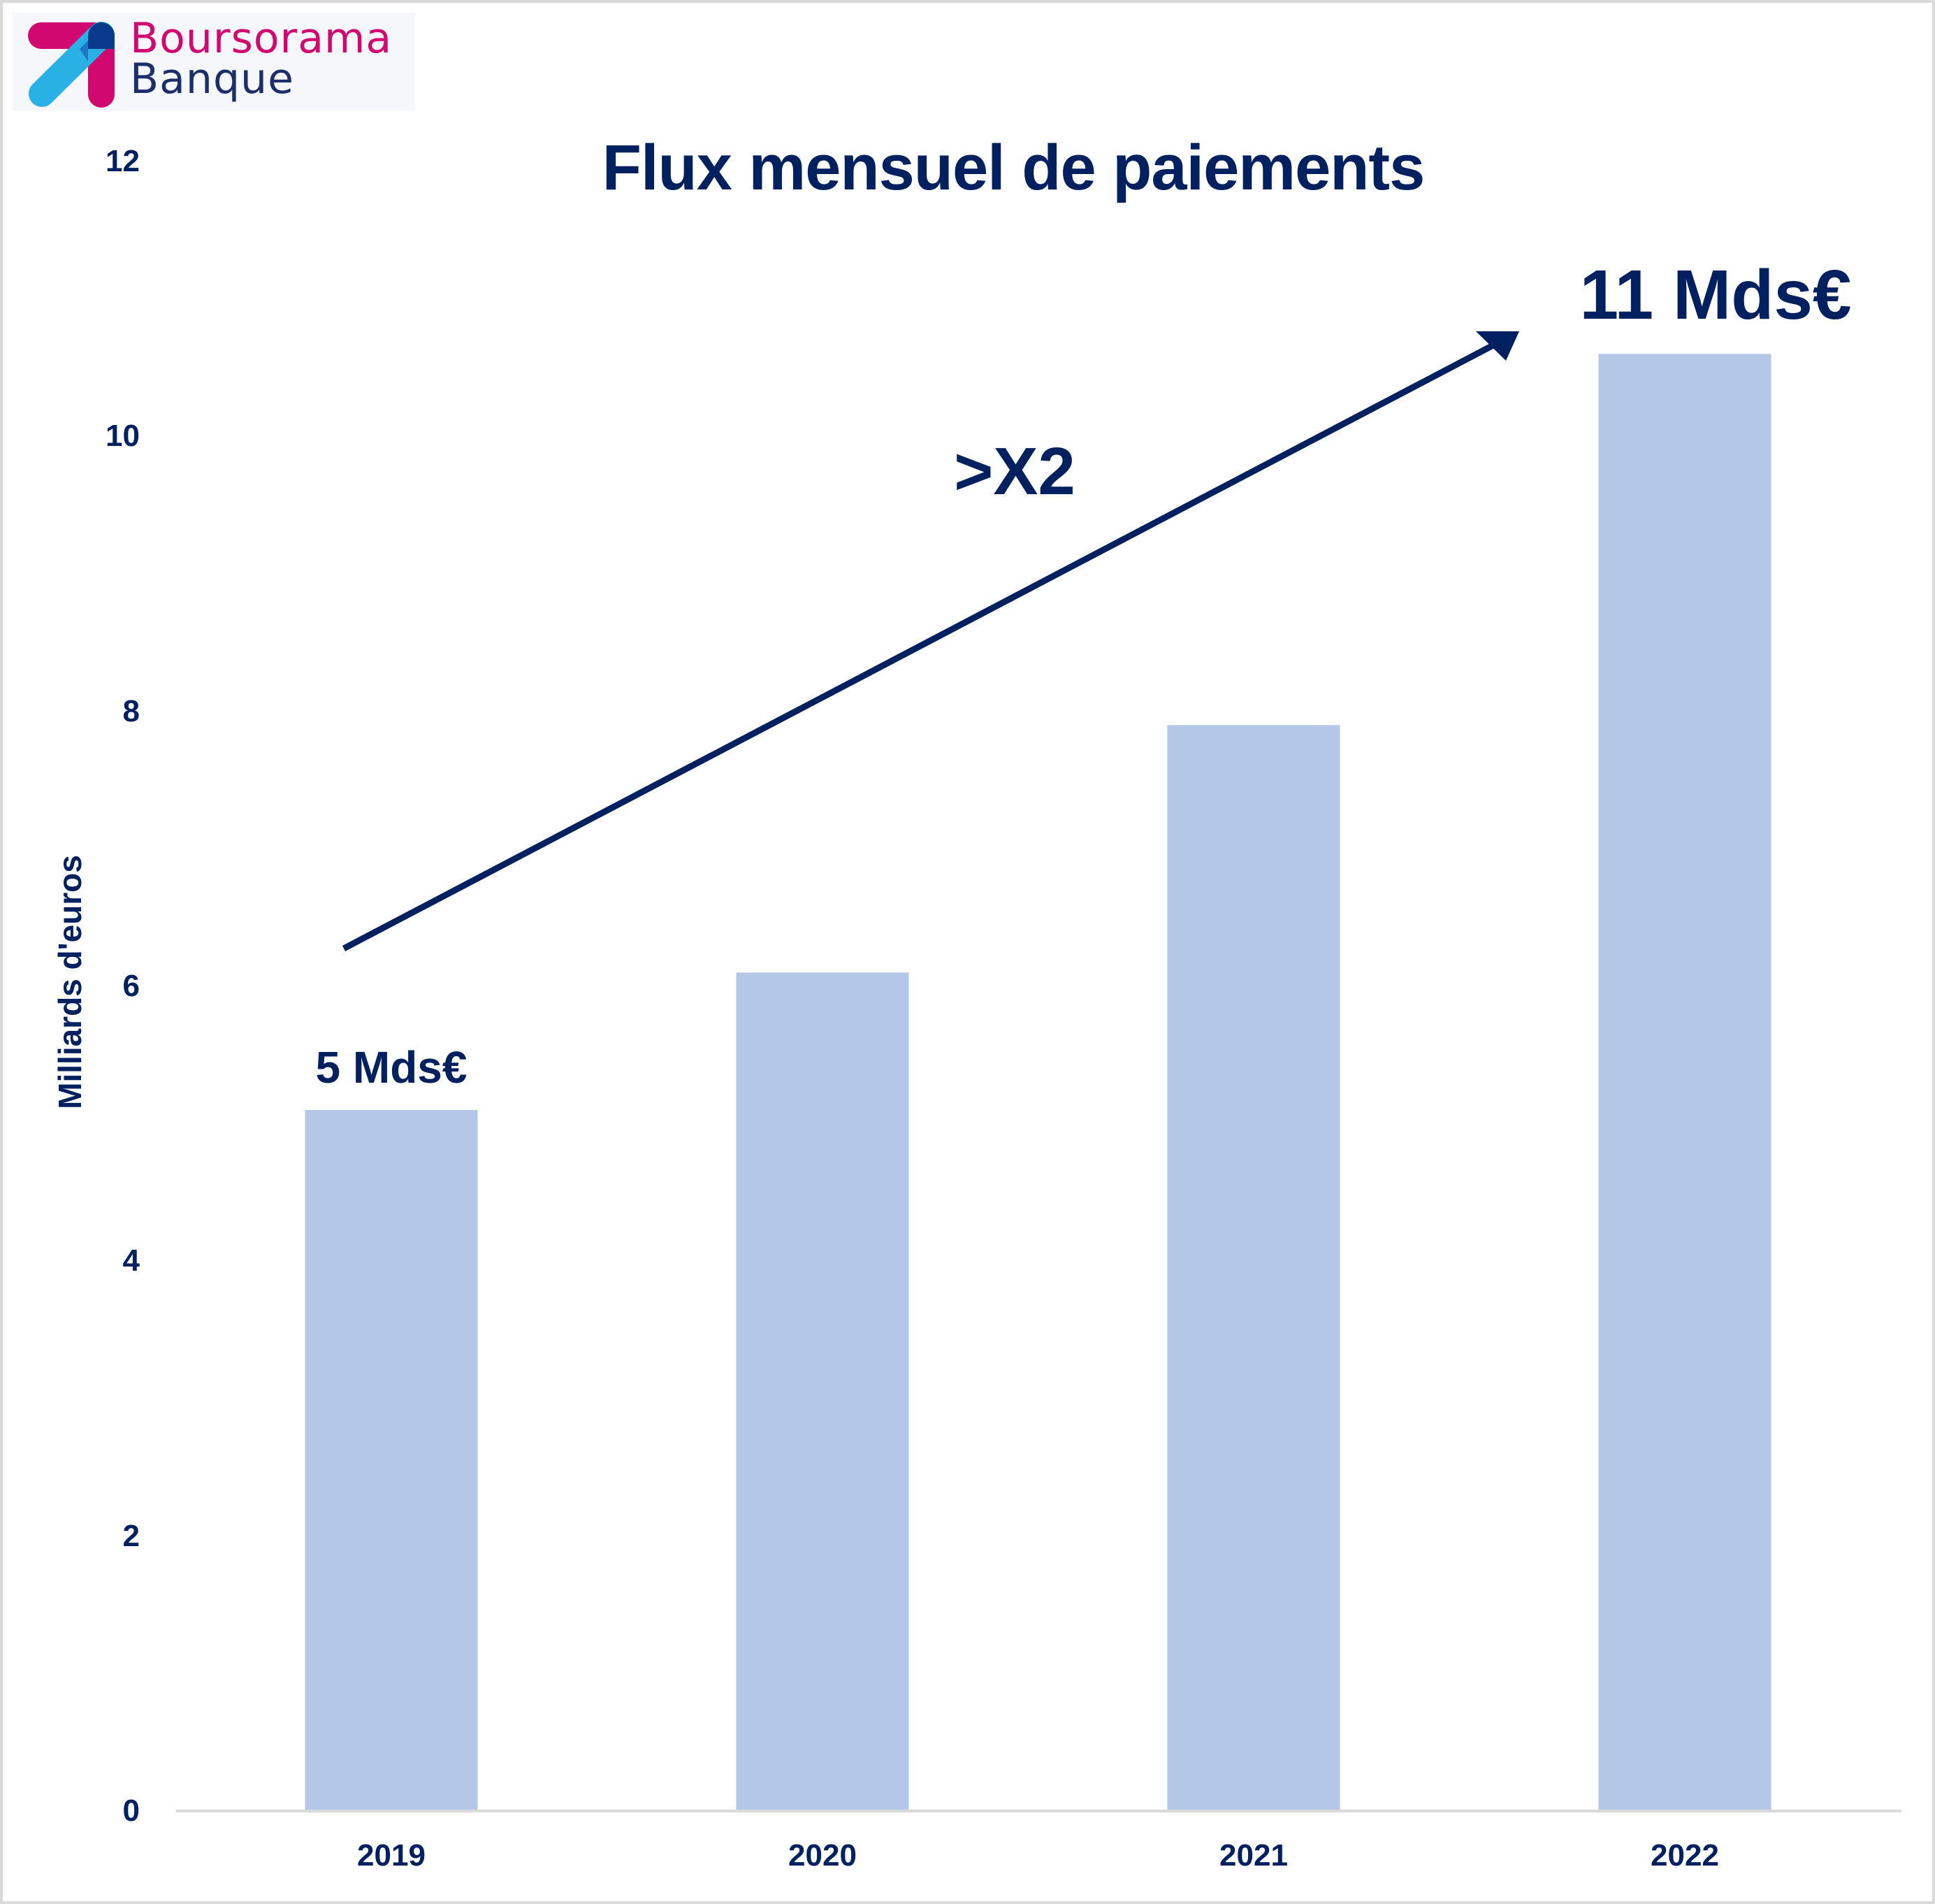  Describe the element at coordinates (391, 1460) in the screenshot. I see `bar-2019` at that location.